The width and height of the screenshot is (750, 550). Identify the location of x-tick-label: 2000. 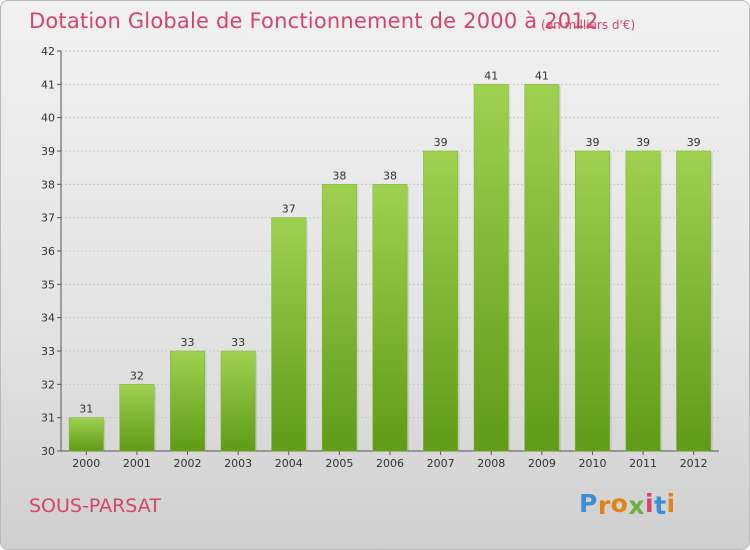
(86, 463).